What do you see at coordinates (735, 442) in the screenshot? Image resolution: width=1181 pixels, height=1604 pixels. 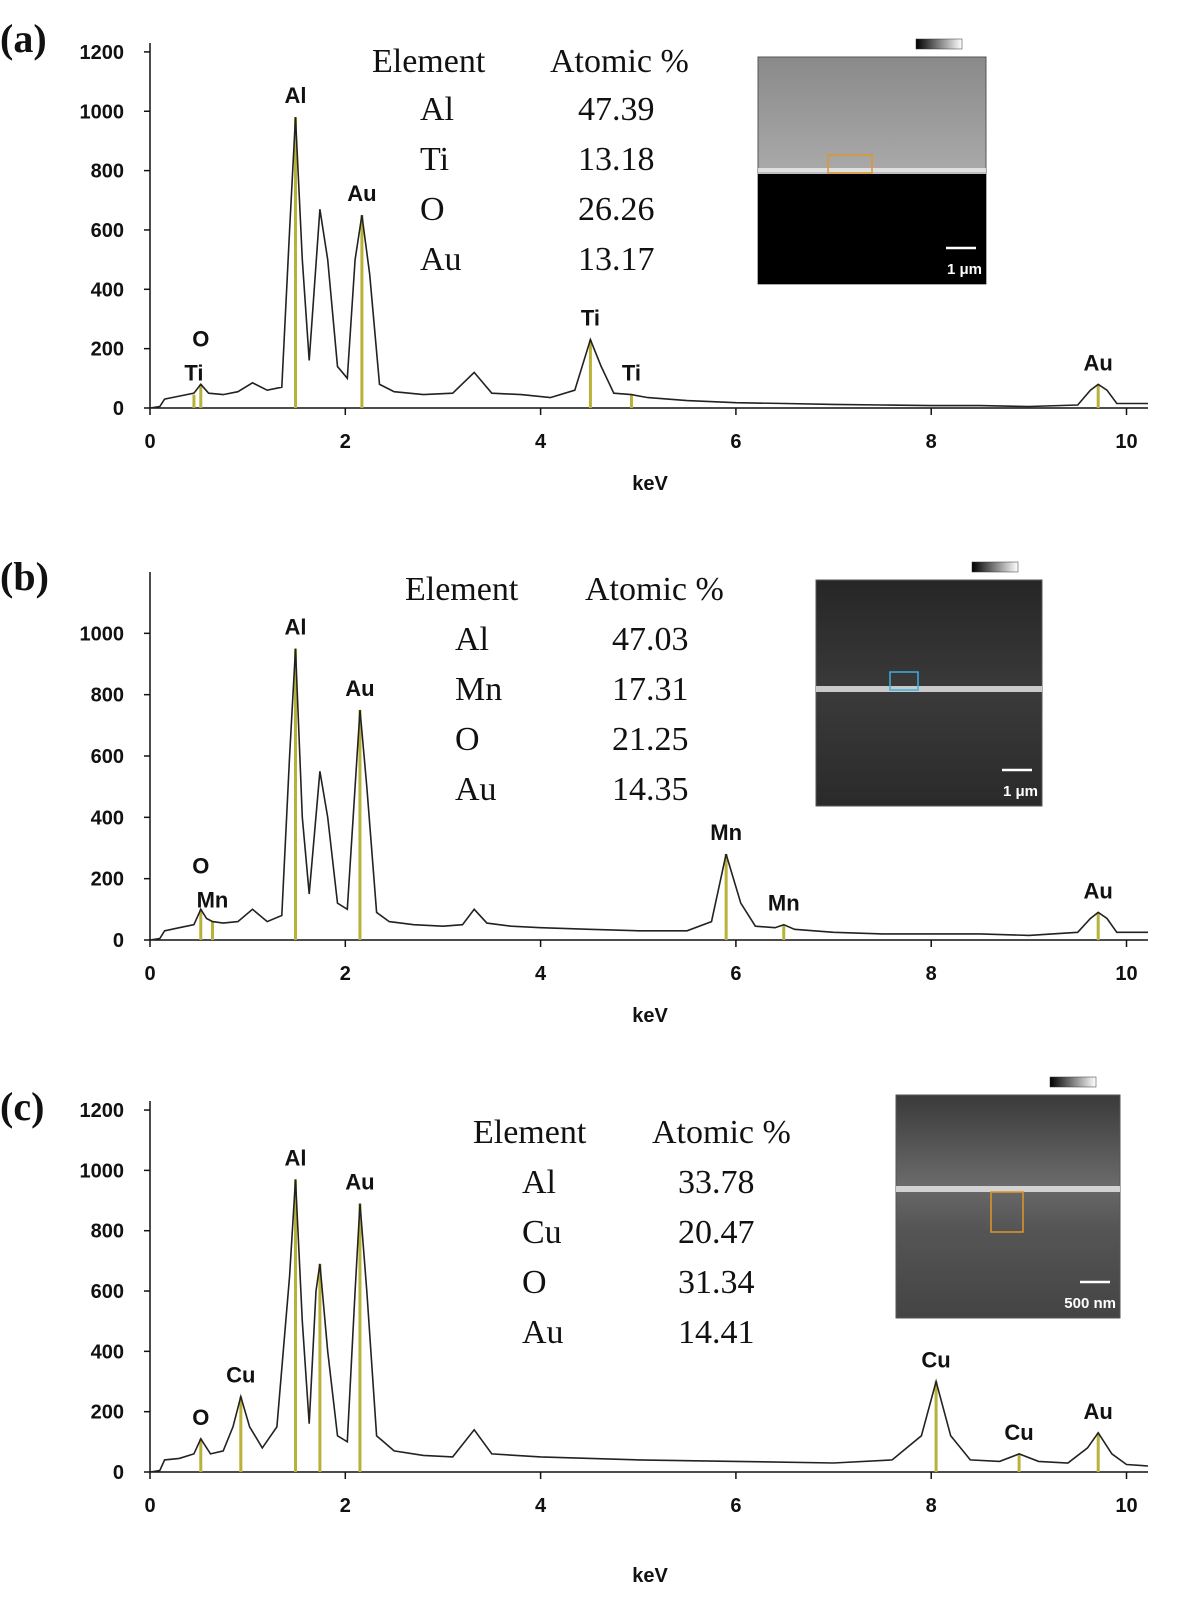 I see `x-tick-label: 6` at bounding box center [735, 442].